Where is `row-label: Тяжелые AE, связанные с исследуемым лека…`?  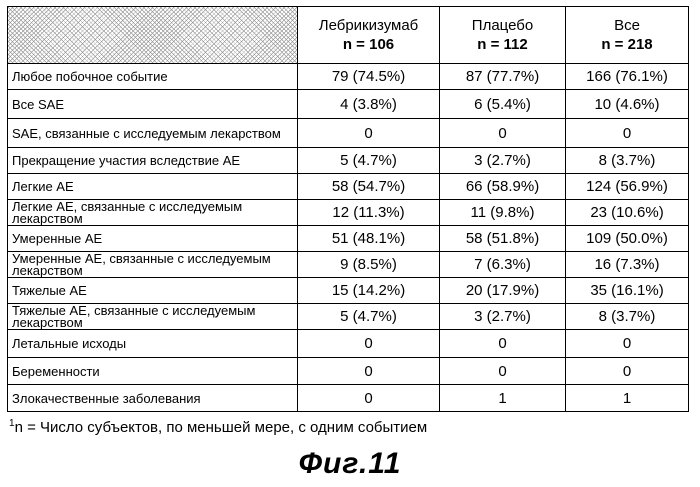
row-label: Тяжелые AE, связанные с исследуемым лека… is located at coordinates (153, 316).